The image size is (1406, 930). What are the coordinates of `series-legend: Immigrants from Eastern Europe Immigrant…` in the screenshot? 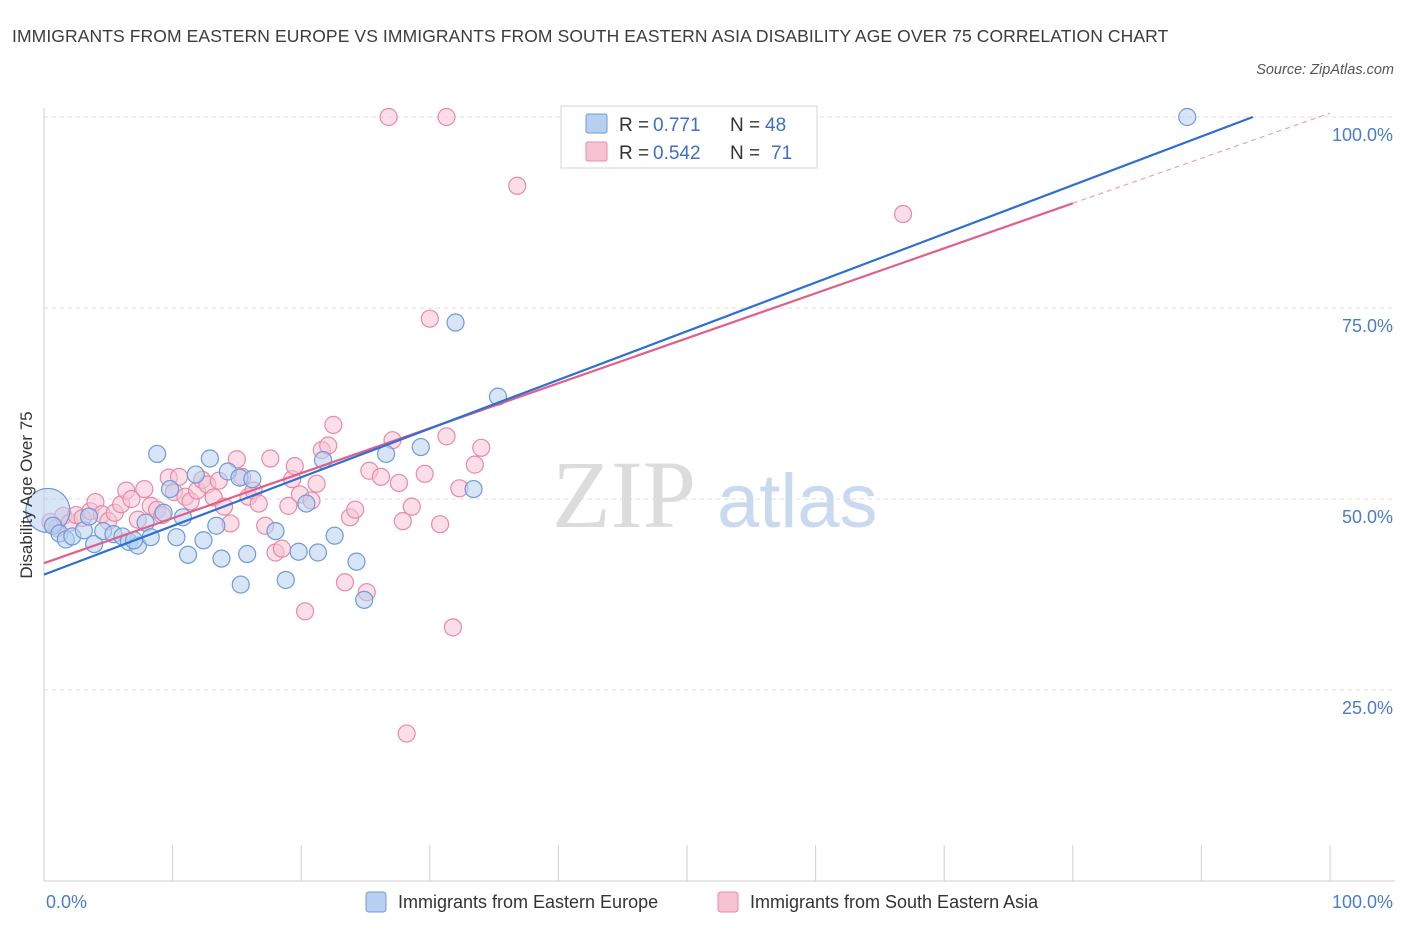 It's located at (702, 902).